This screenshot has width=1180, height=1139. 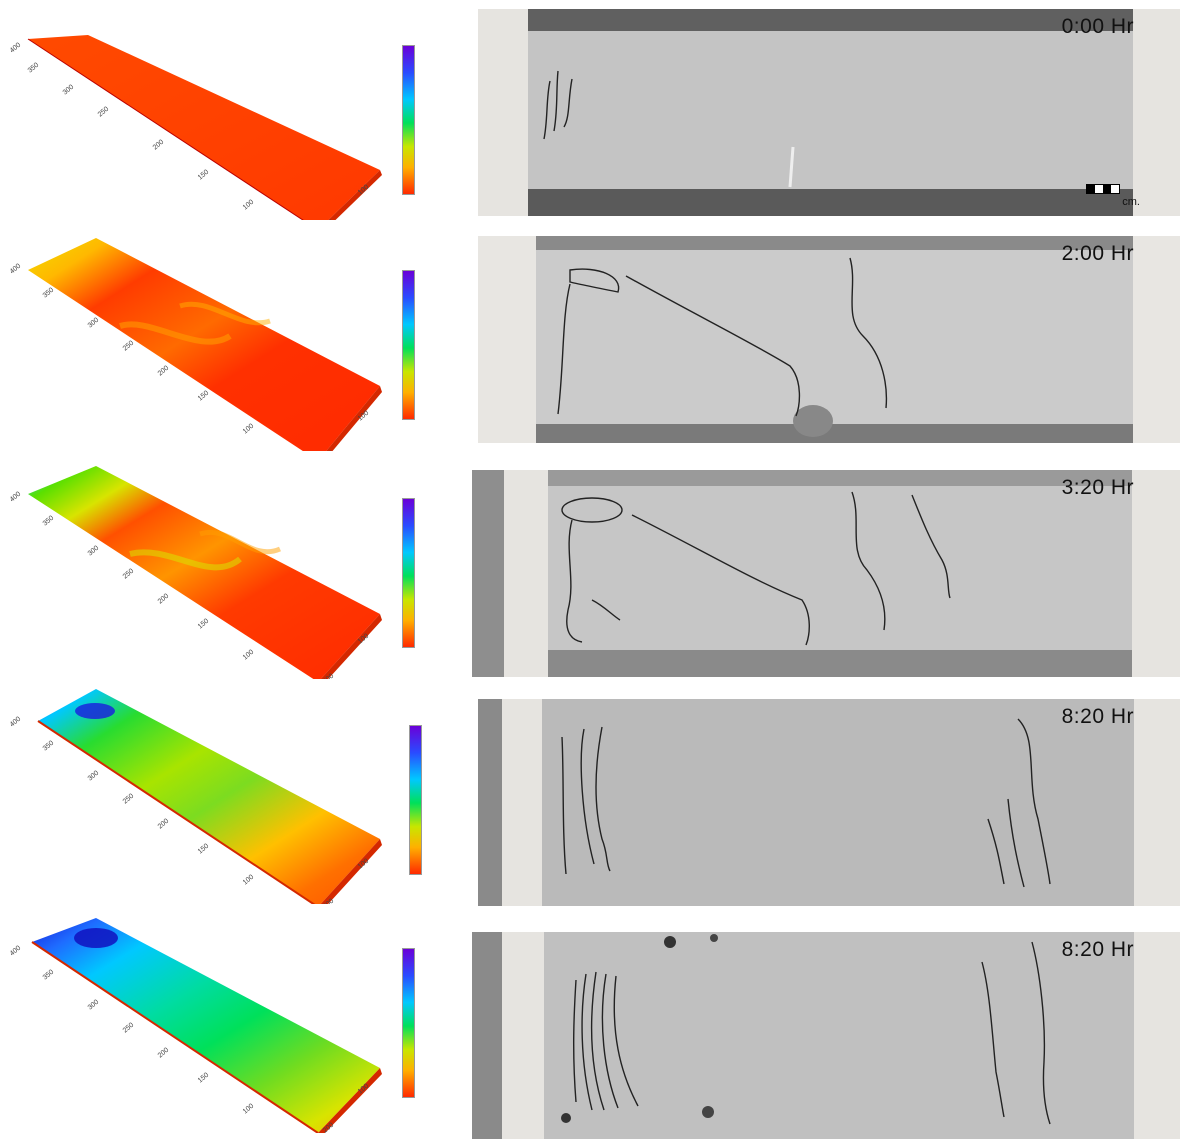 I want to click on photo-2: 2:00 Hr, so click(x=829, y=339).